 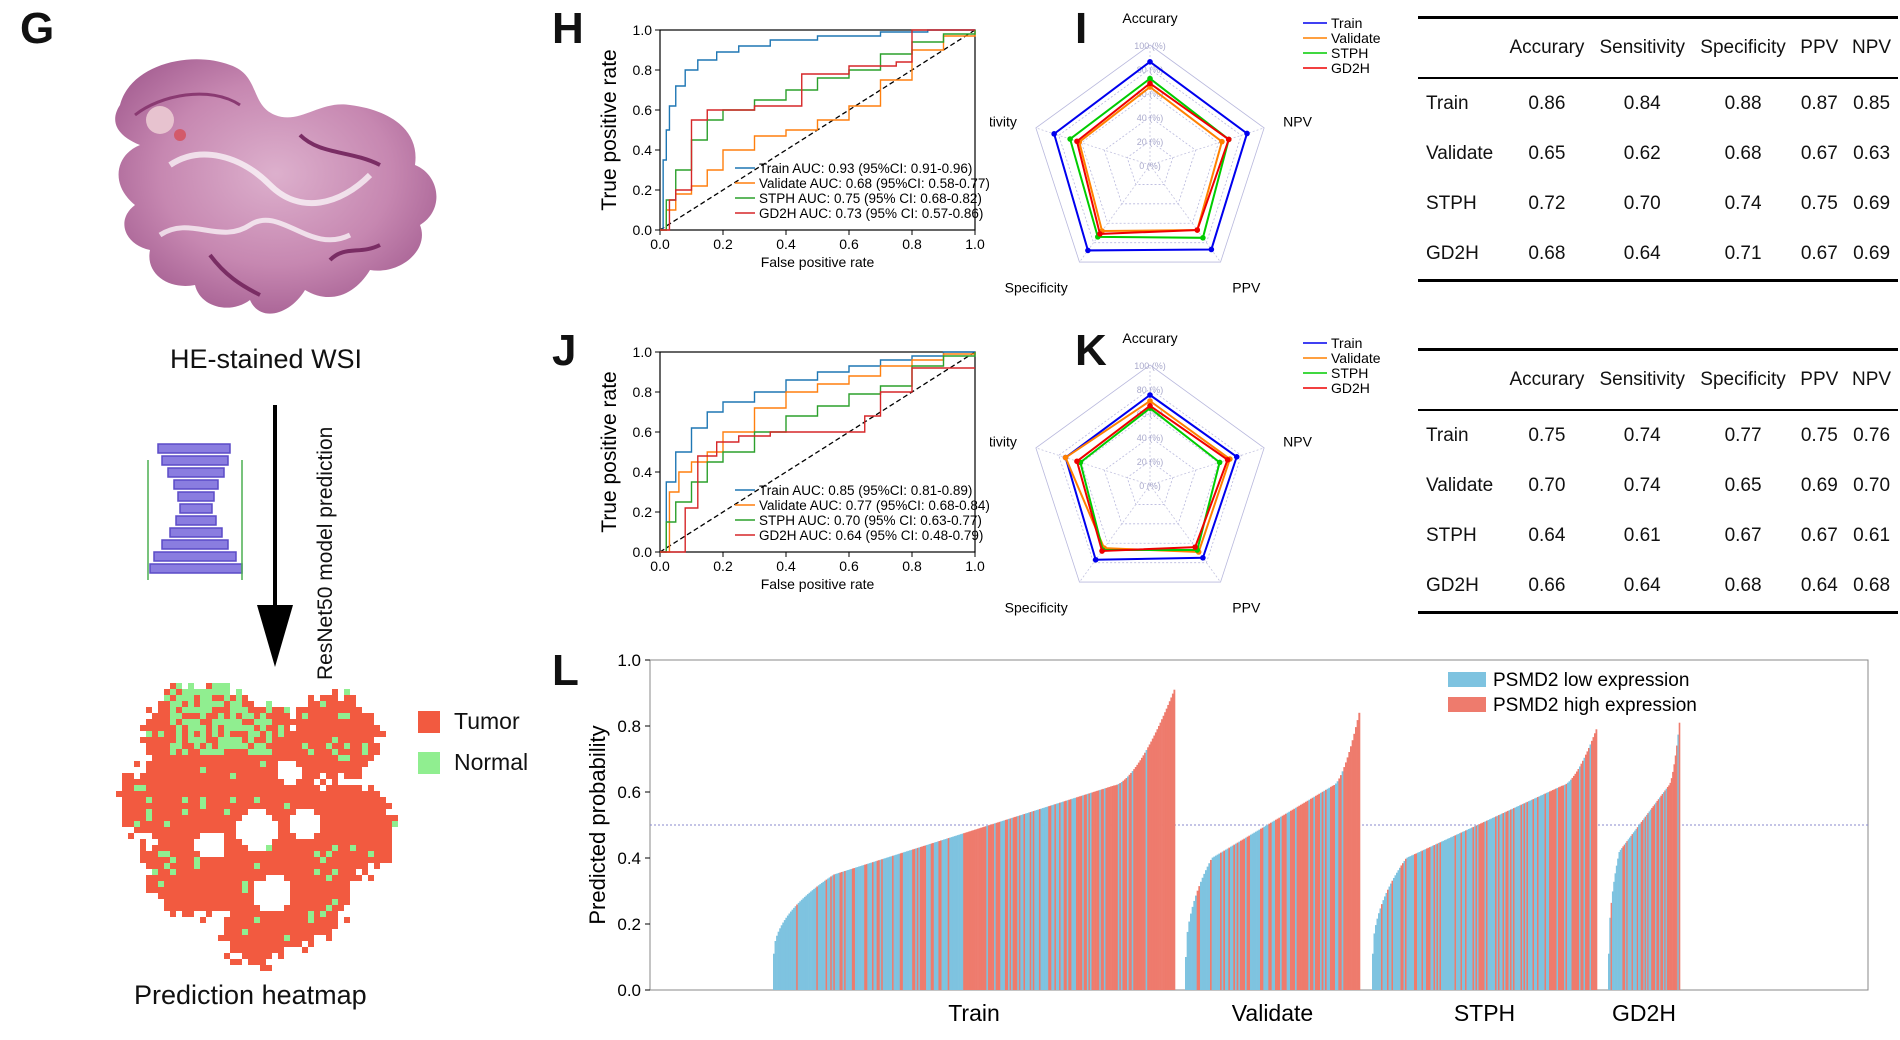 I want to click on legend-label: GD2H, so click(x=1350, y=388).